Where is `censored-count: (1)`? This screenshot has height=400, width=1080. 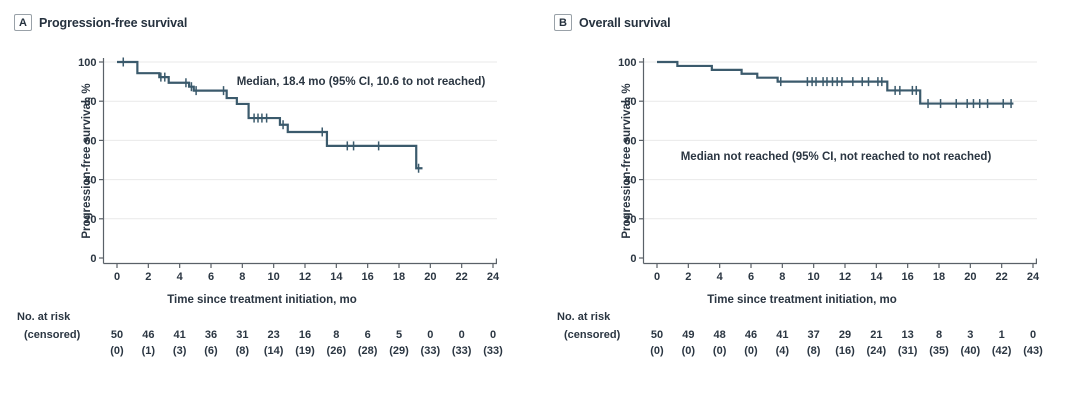
censored-count: (1) is located at coordinates (148, 351).